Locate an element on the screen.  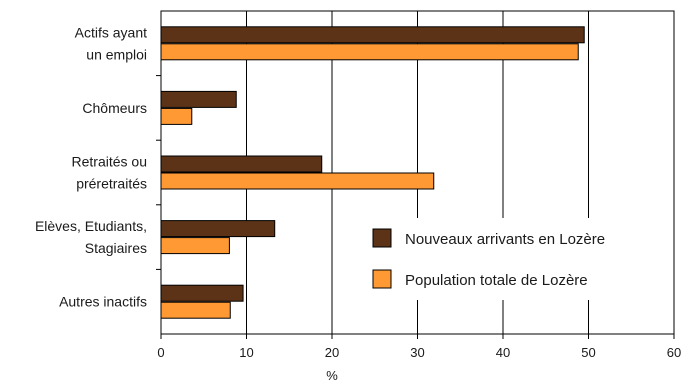
category-label: Autres inactifs is located at coordinates (103, 302).